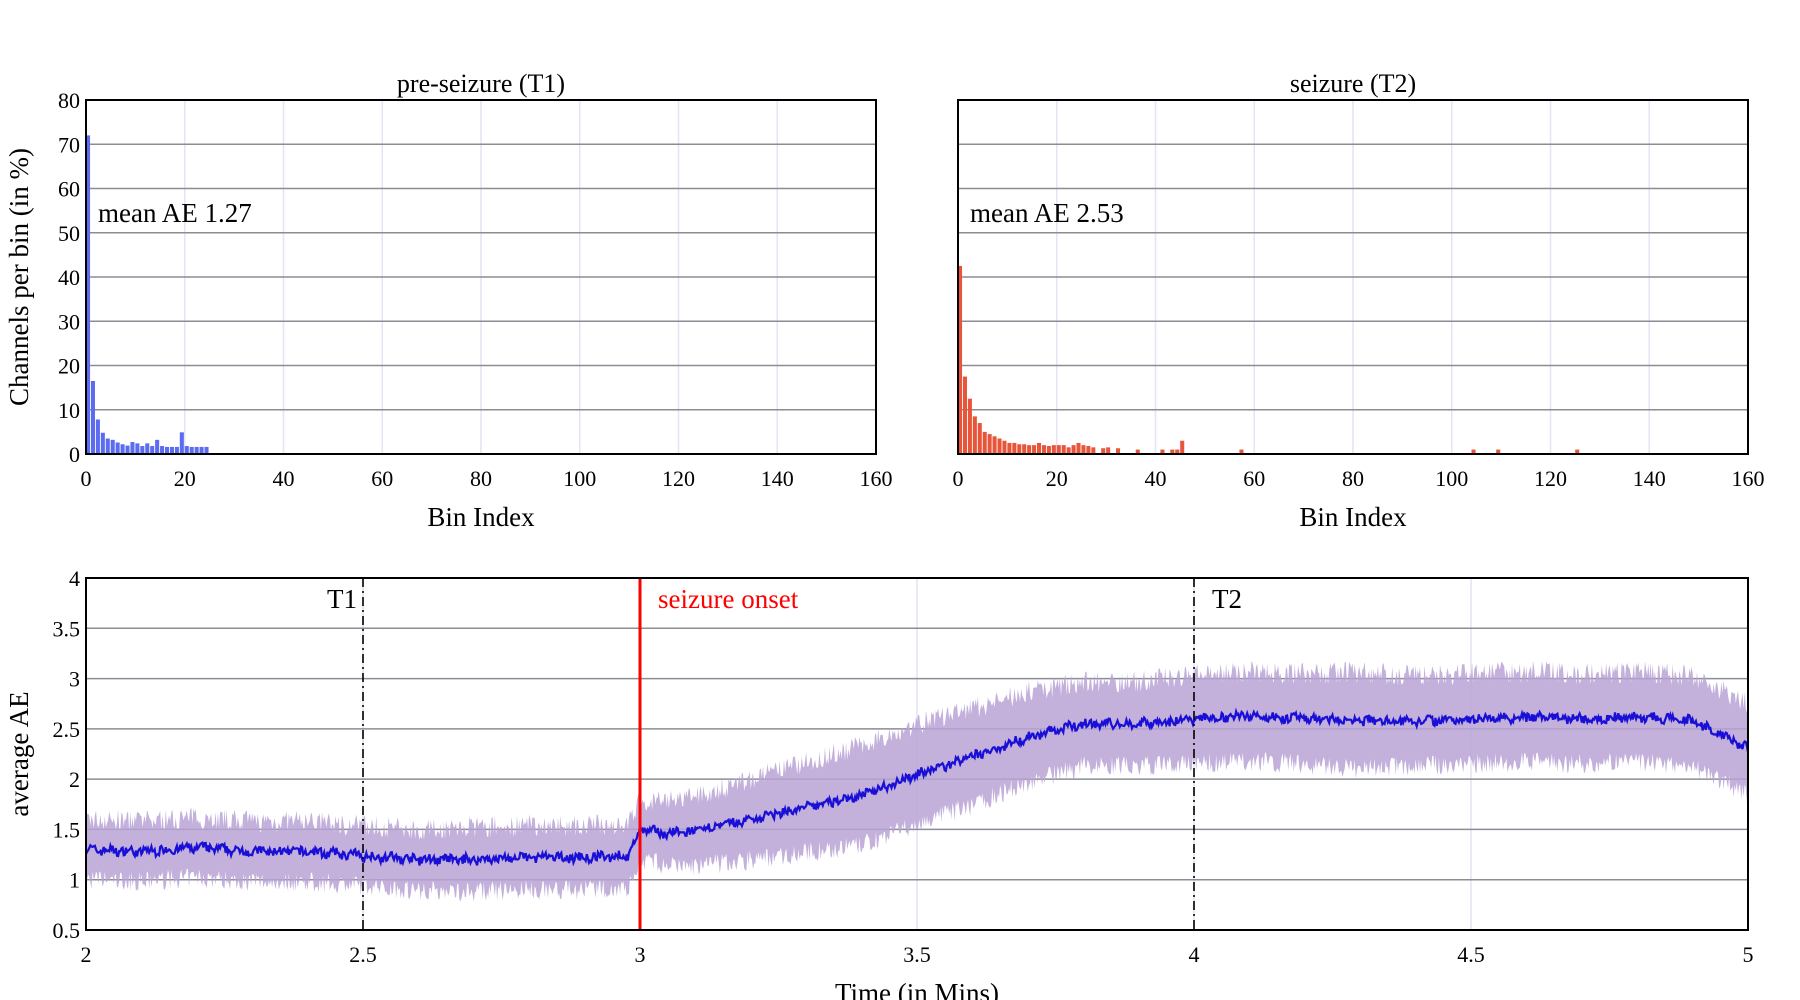  What do you see at coordinates (147, 294) in the screenshot?
I see `bars` at bounding box center [147, 294].